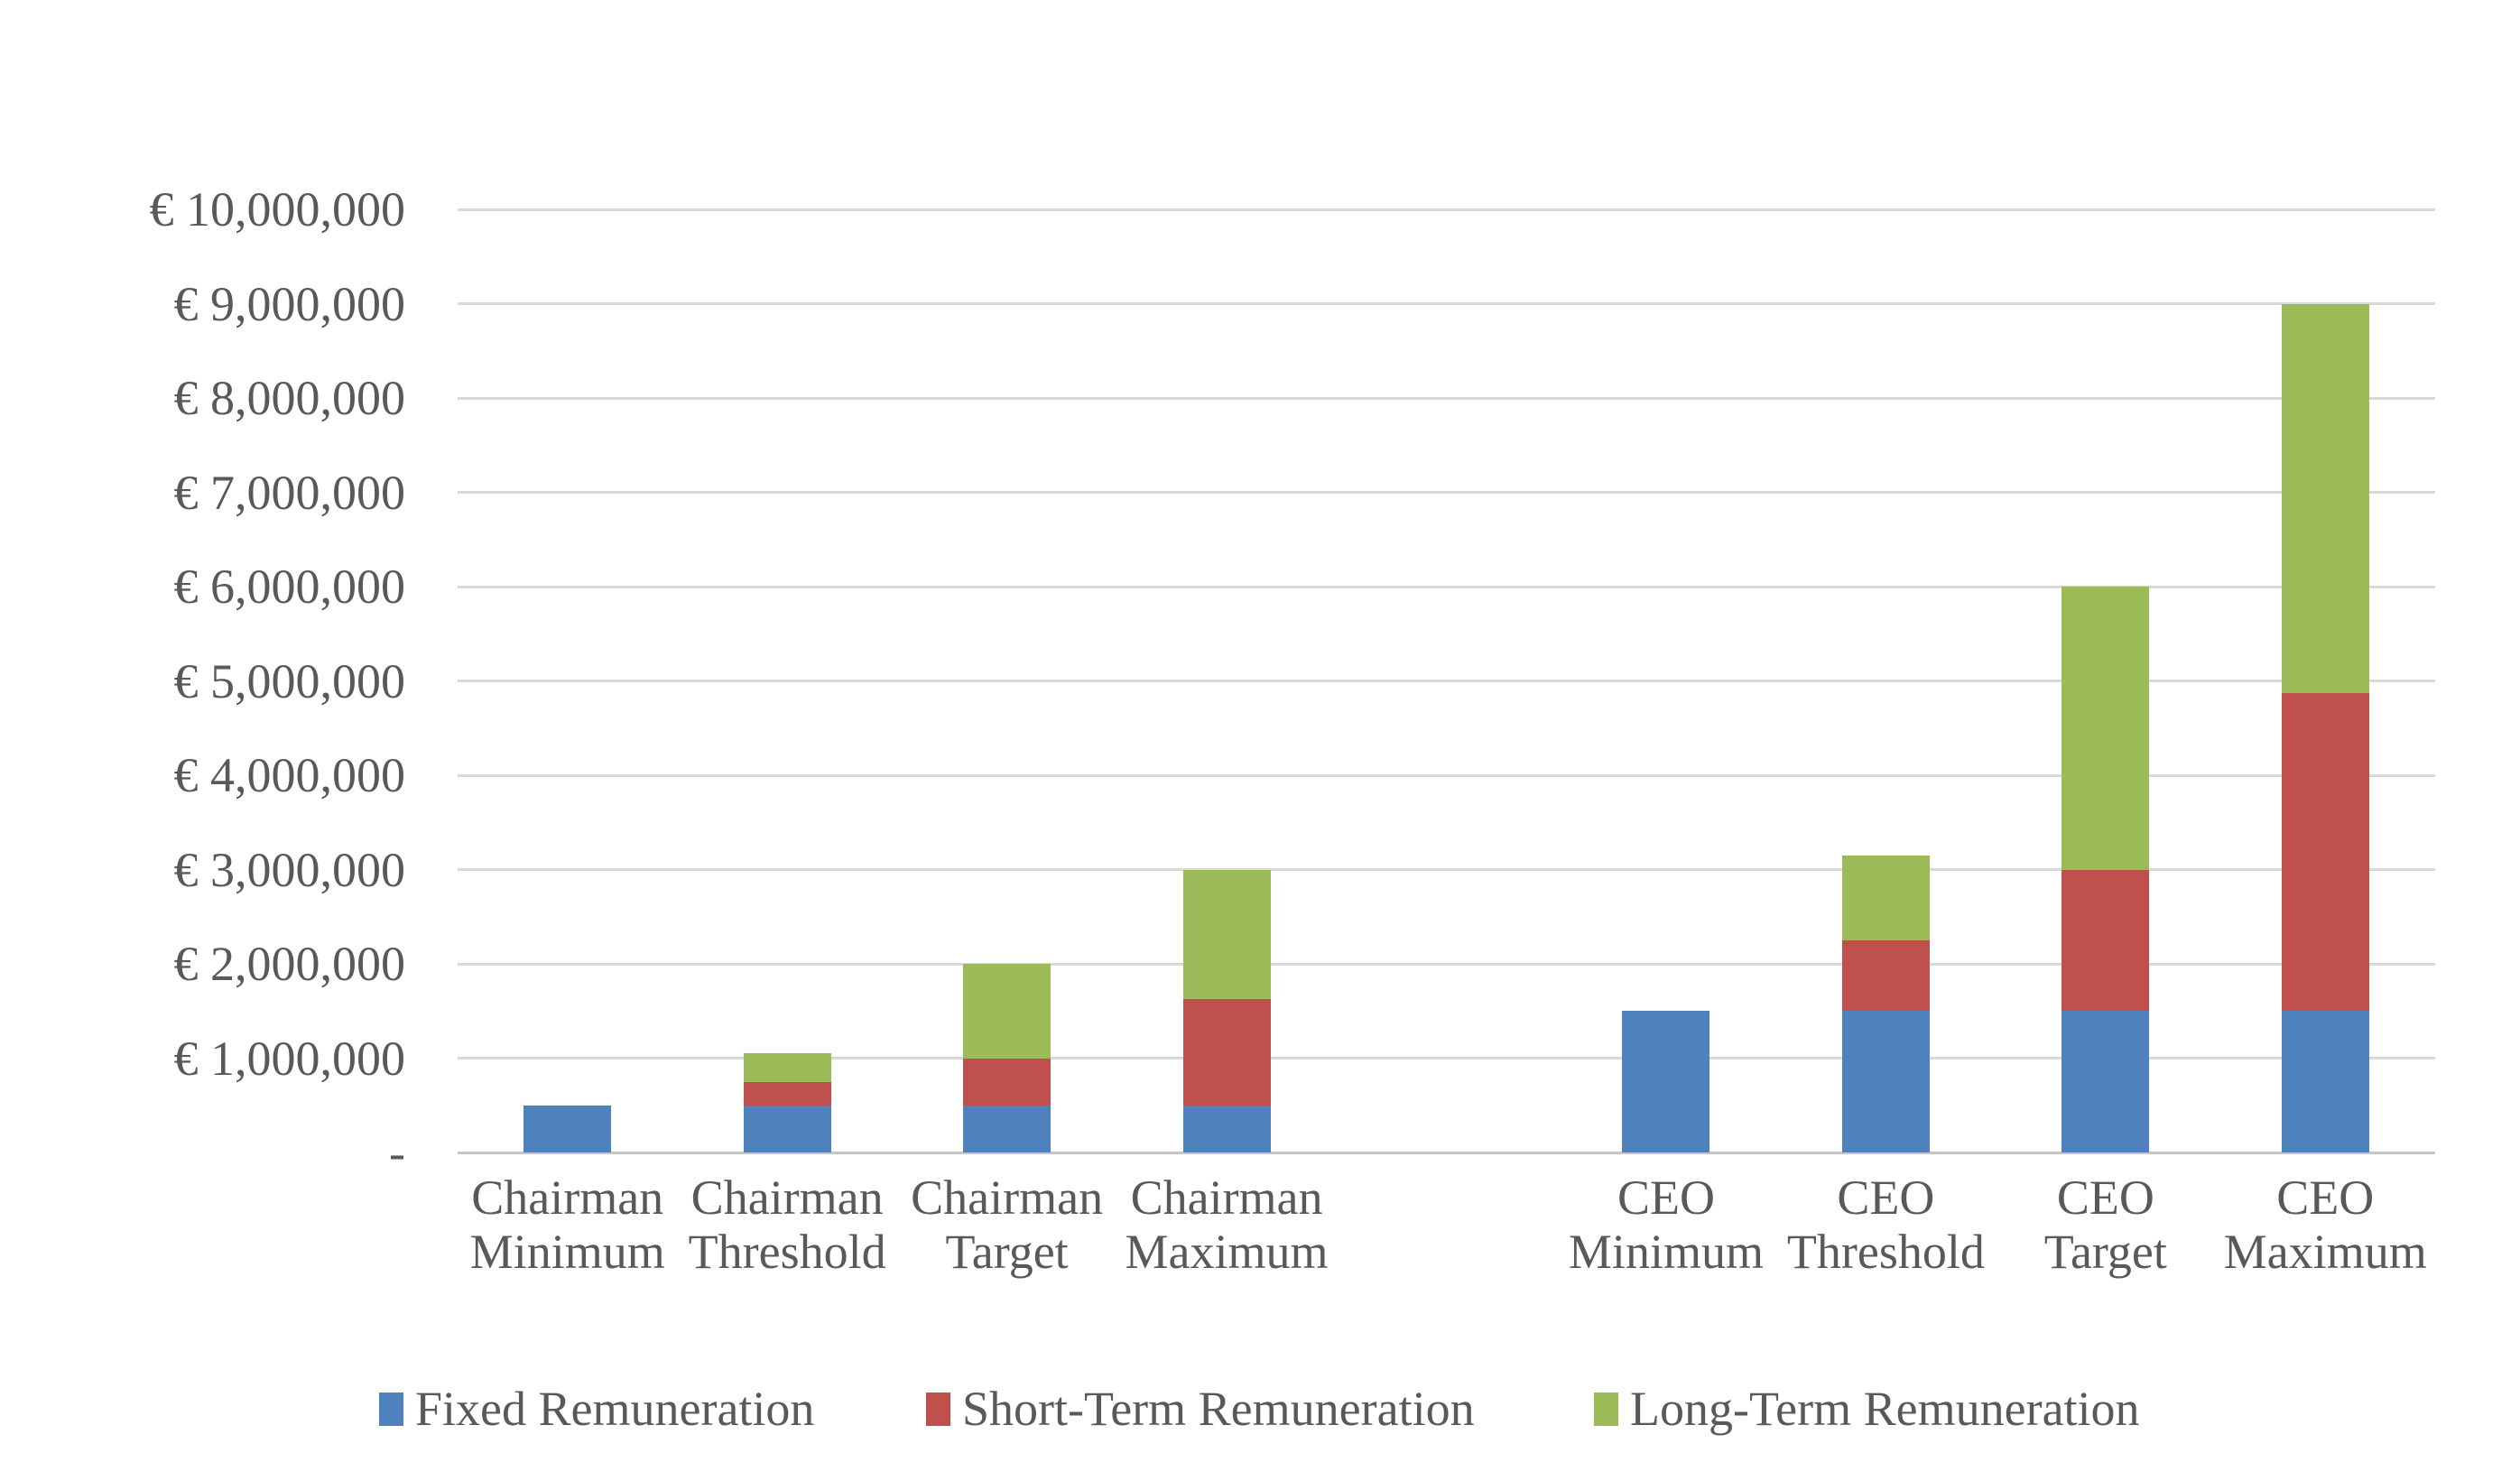 This screenshot has height=1462, width=2520. I want to click on x-axis-category-label: Chairman Threshold, so click(787, 1225).